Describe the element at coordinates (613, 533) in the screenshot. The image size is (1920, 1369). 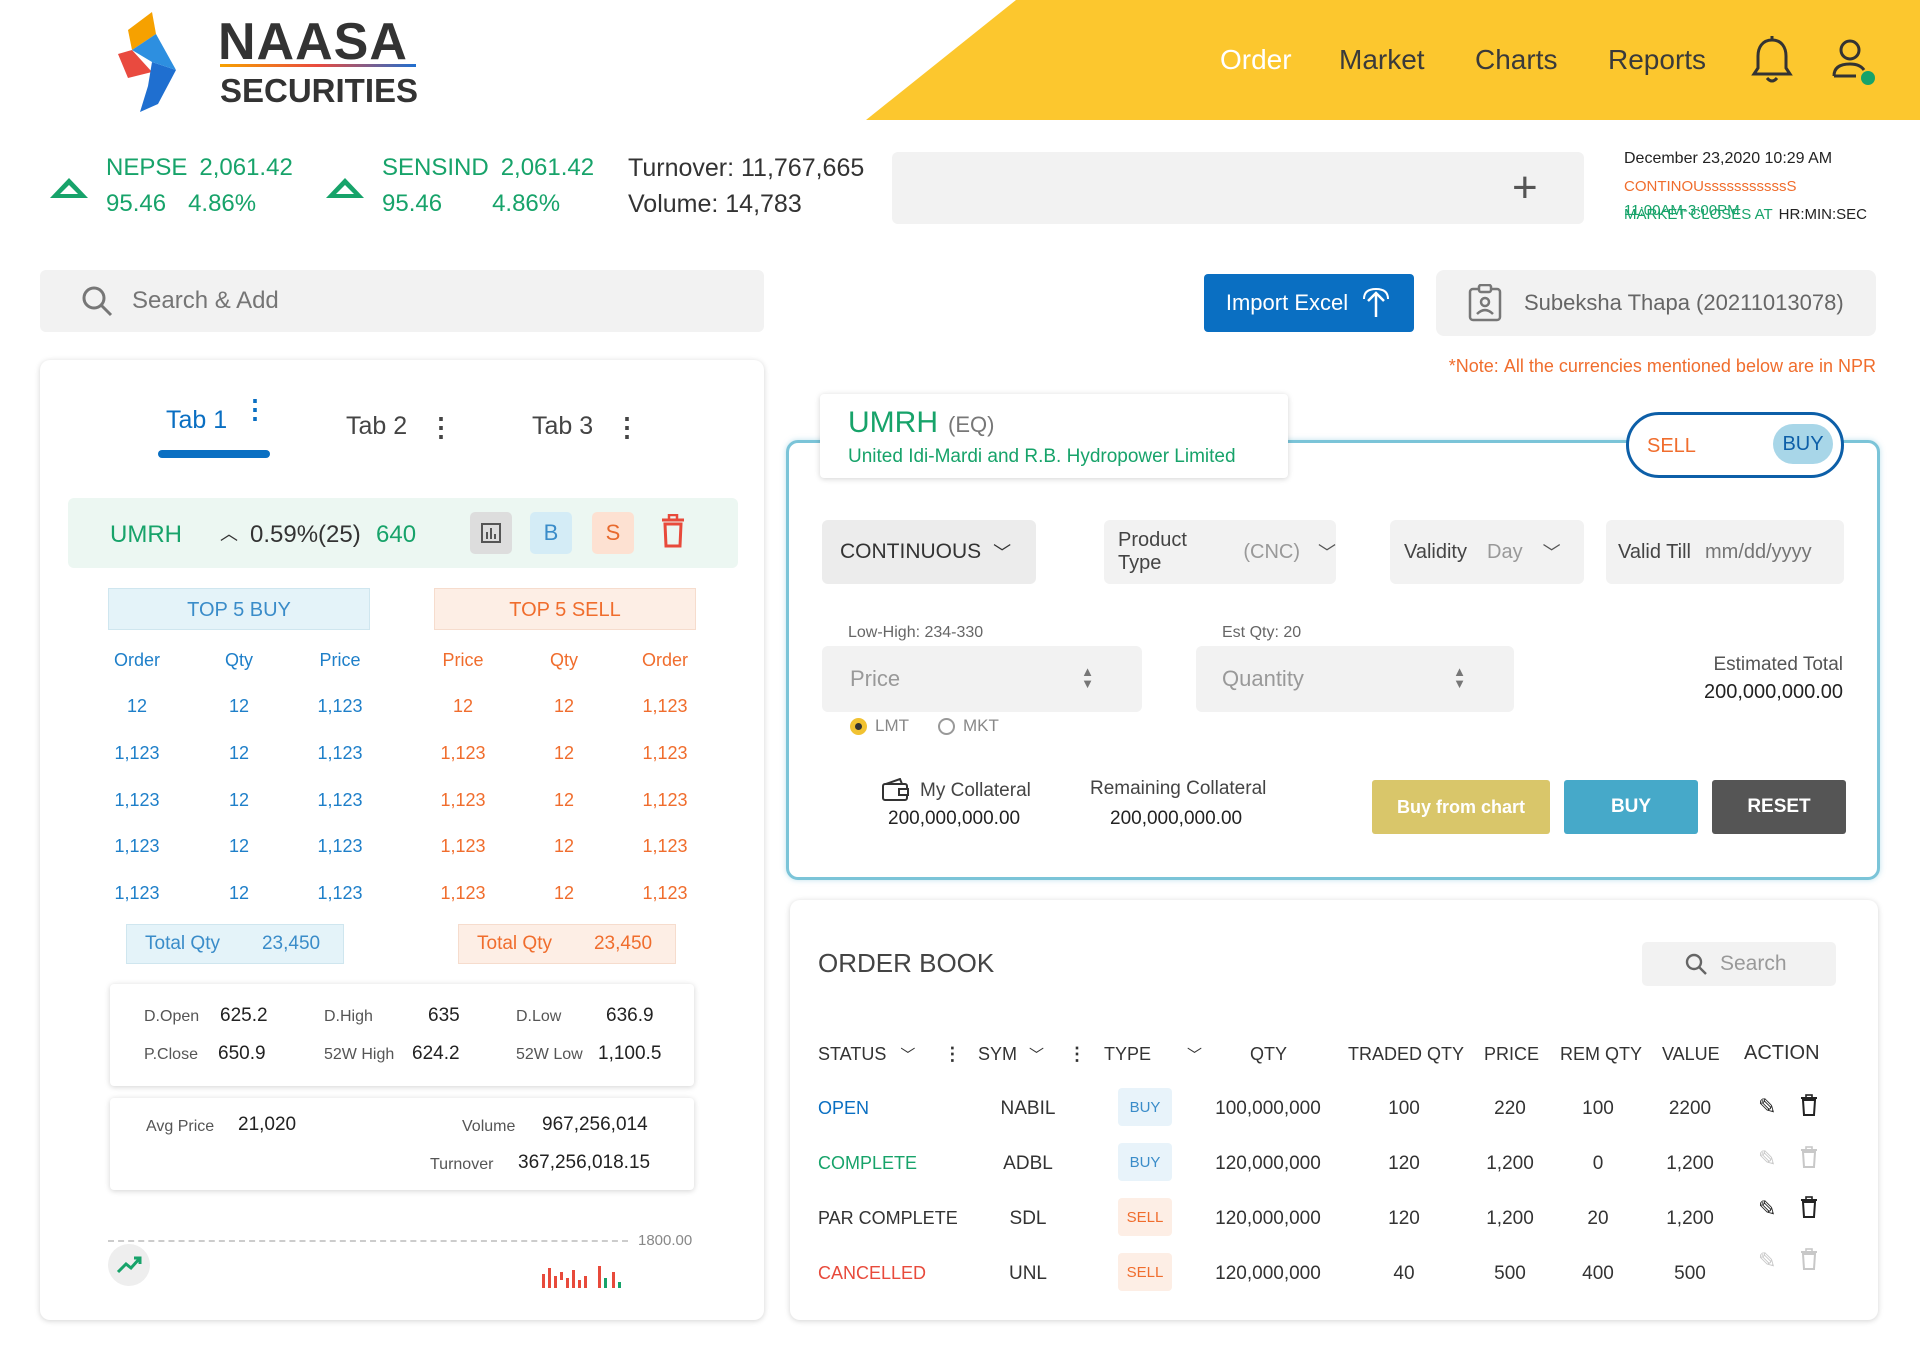
I see `quick-sell-button: S` at that location.